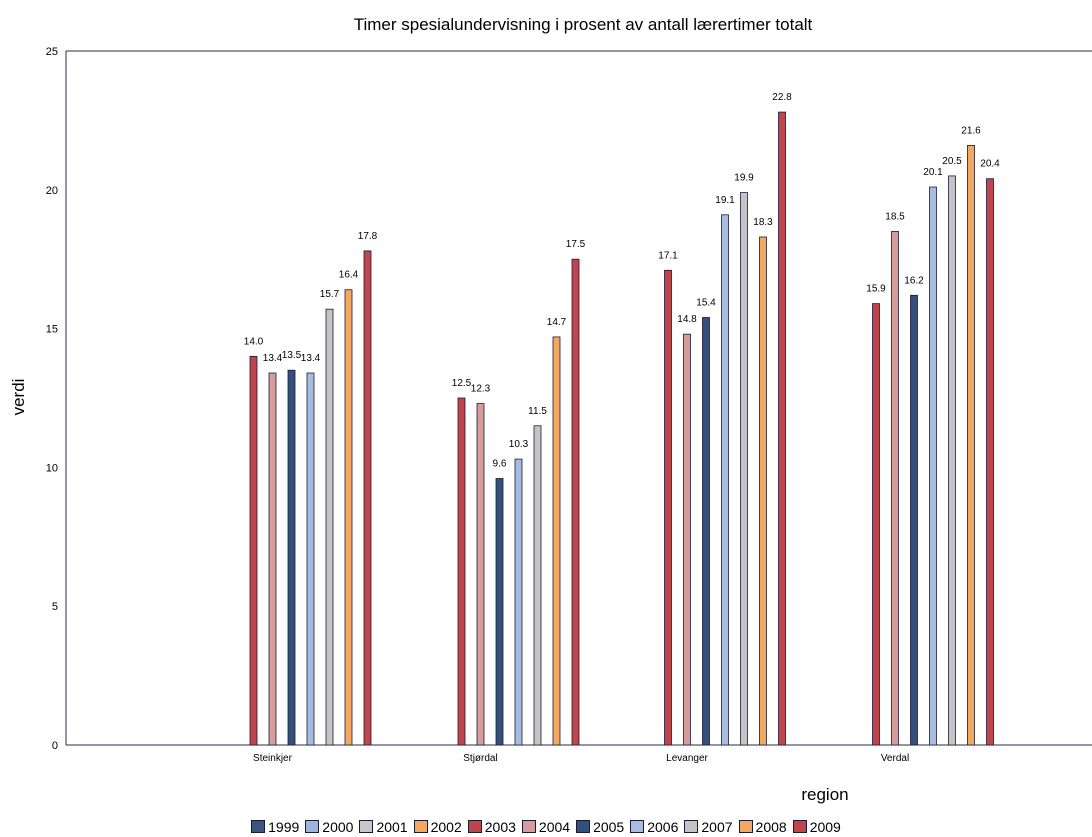 Image resolution: width=1092 pixels, height=837 pixels. I want to click on data-label: 17.8, so click(368, 236).